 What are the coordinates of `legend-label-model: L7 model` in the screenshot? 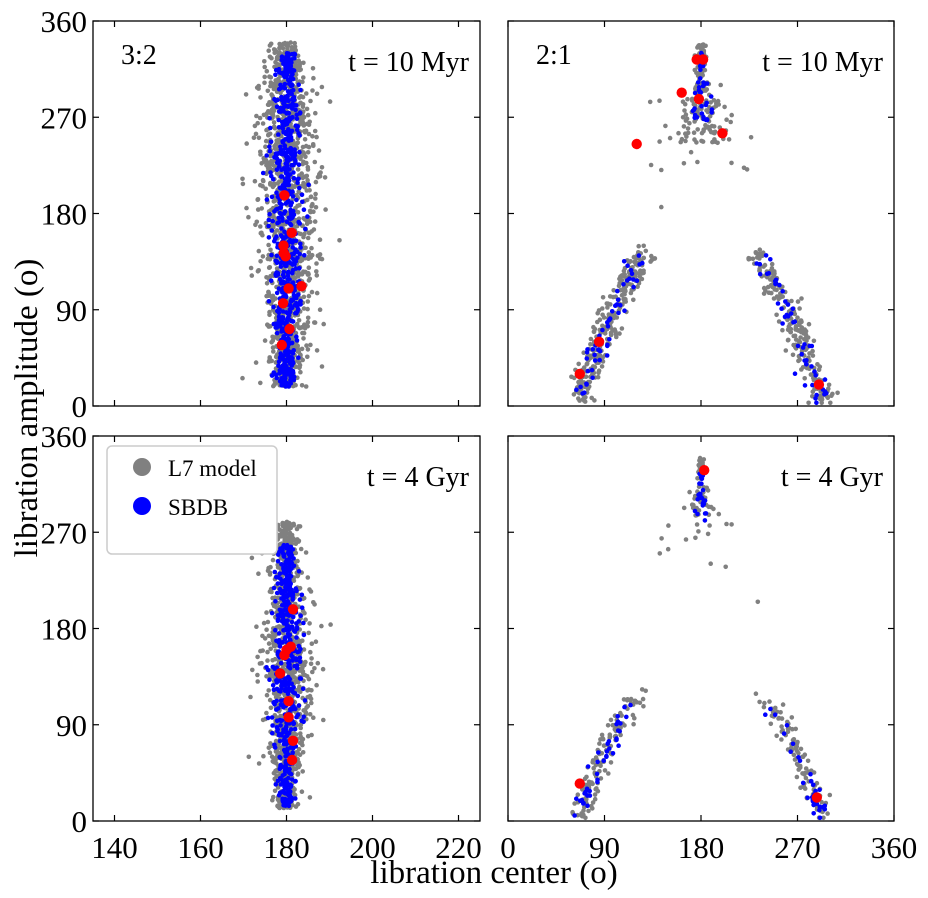 It's located at (212, 468).